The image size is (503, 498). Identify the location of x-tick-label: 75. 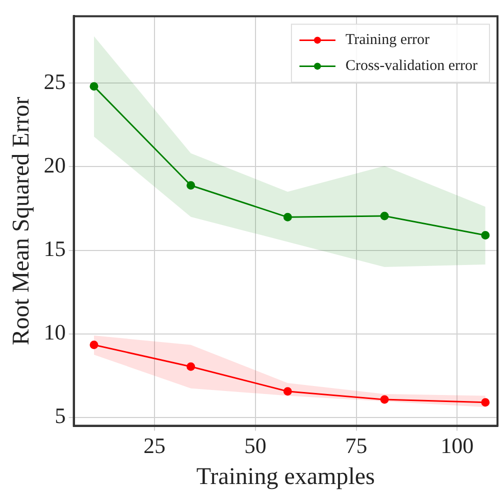
(356, 445).